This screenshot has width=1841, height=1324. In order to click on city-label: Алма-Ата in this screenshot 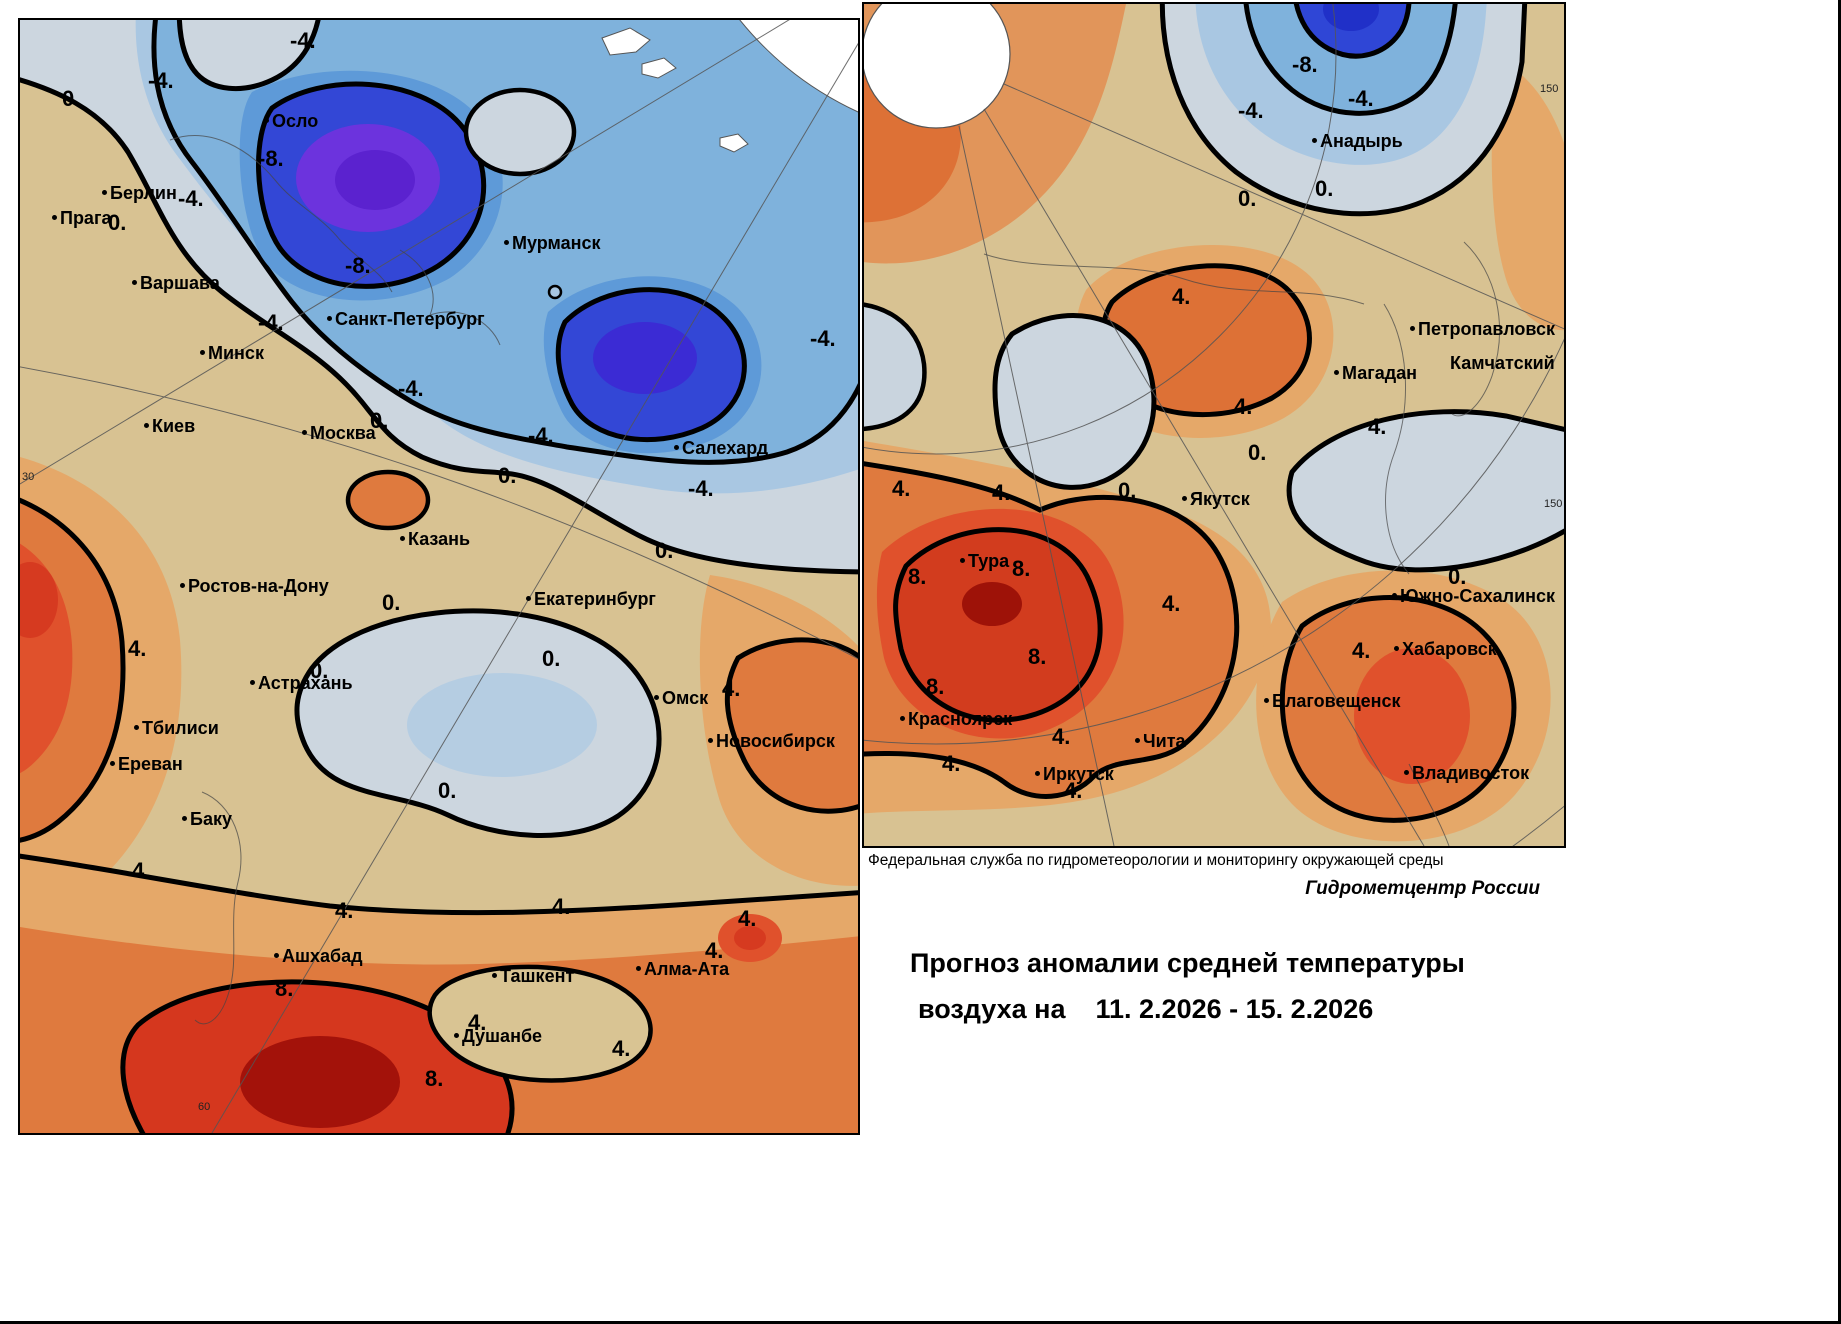, I will do `click(682, 969)`.